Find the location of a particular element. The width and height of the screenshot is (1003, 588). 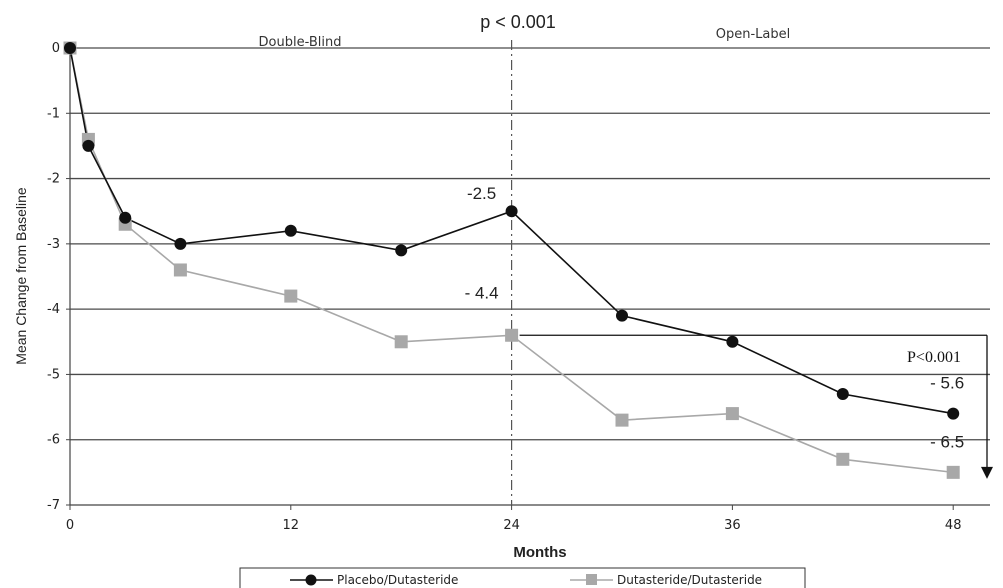

period-label-open-label: Open-Label is located at coordinates (753, 34).